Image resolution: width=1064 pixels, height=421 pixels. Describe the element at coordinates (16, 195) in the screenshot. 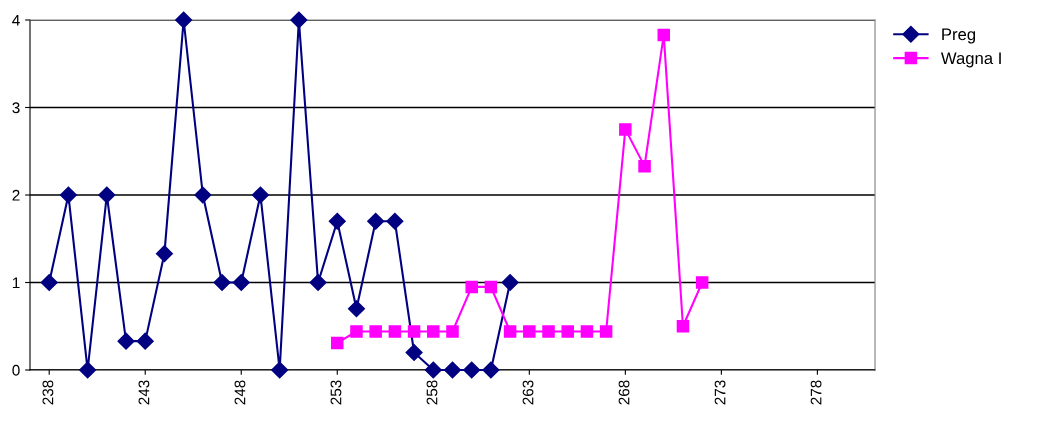

I see `y-tick-label: 2` at that location.